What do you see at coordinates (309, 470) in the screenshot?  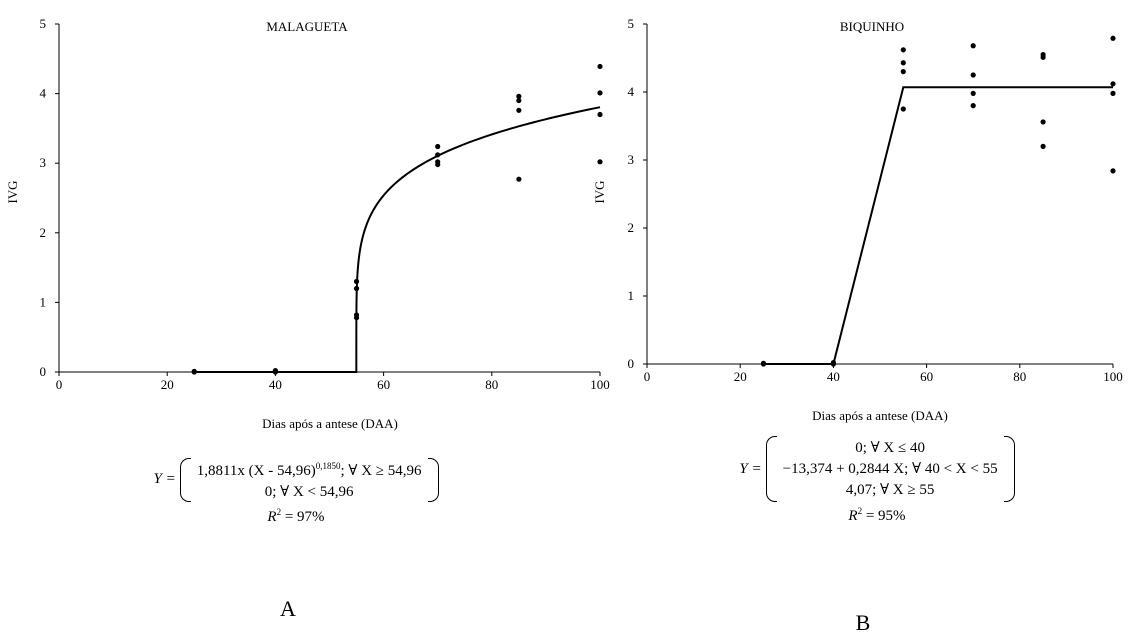 I see `equation-a-case-1: 1,8811x (X - 54,96)0,1850; ∀ X ≥ 54,96` at bounding box center [309, 470].